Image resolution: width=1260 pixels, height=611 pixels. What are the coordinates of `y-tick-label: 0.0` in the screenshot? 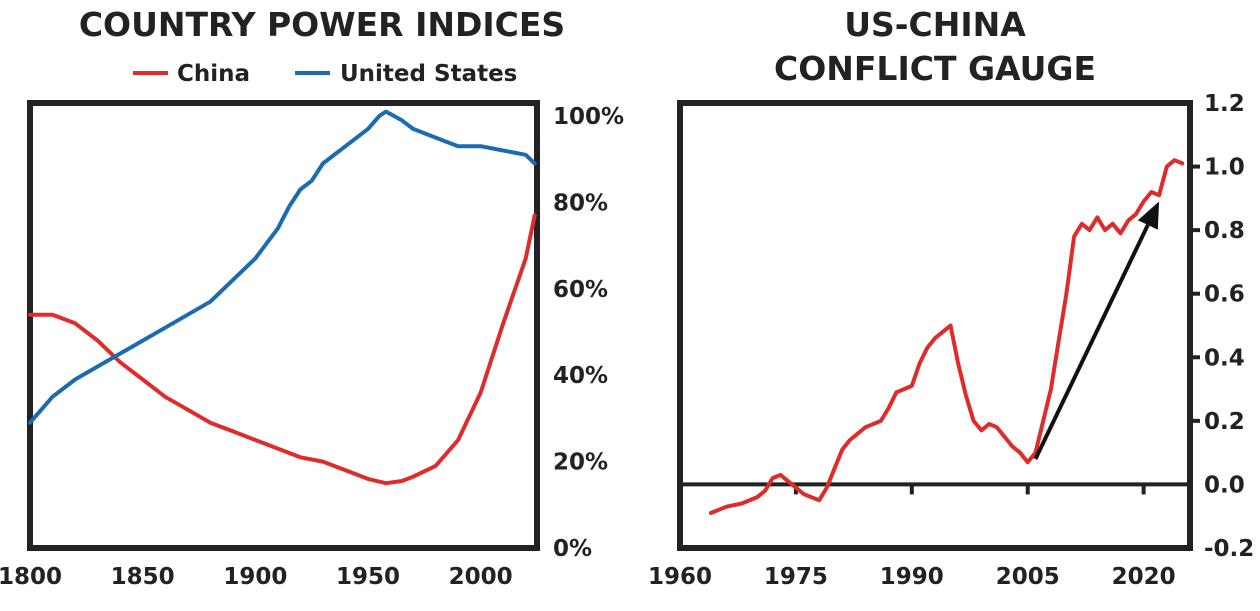 It's located at (1224, 485).